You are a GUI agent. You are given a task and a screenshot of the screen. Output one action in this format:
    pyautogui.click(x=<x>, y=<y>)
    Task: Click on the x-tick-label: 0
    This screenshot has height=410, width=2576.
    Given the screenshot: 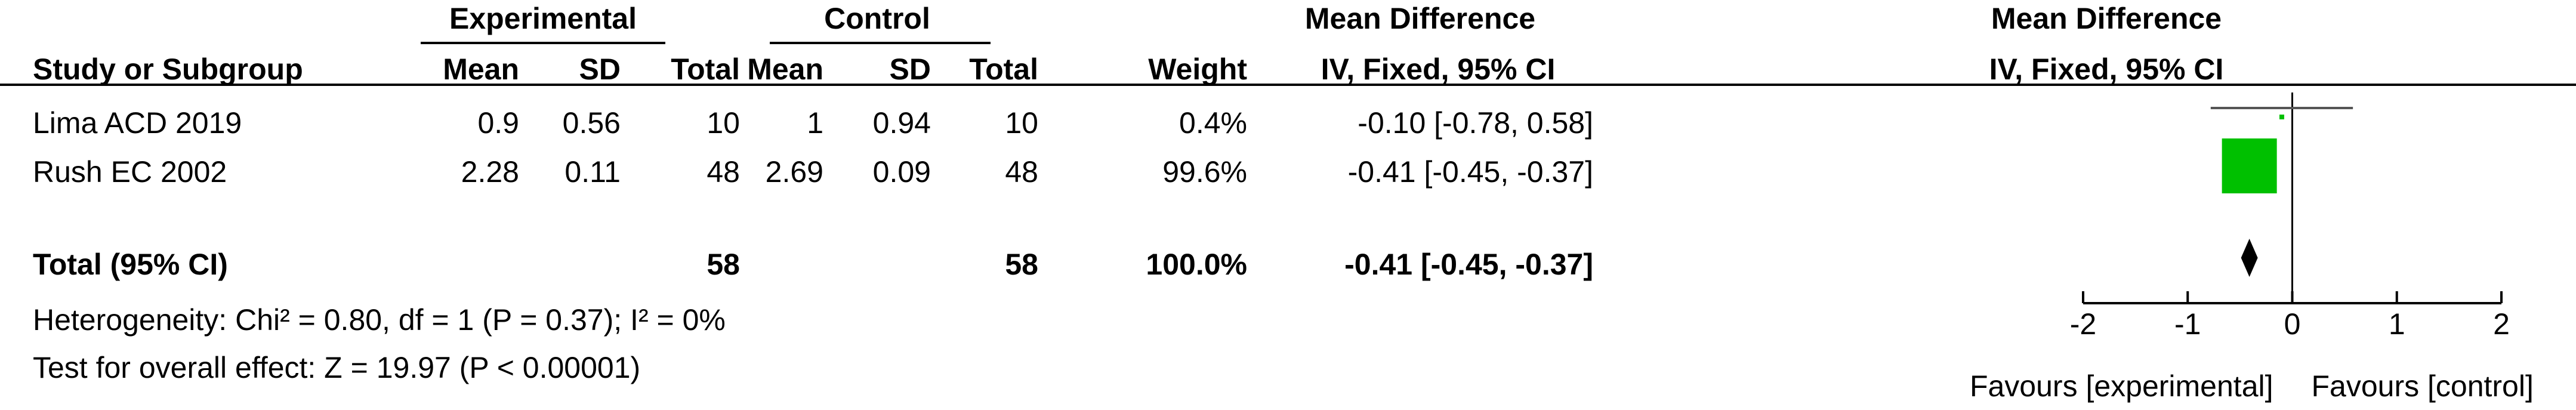 What is the action you would take?
    pyautogui.click(x=2292, y=324)
    